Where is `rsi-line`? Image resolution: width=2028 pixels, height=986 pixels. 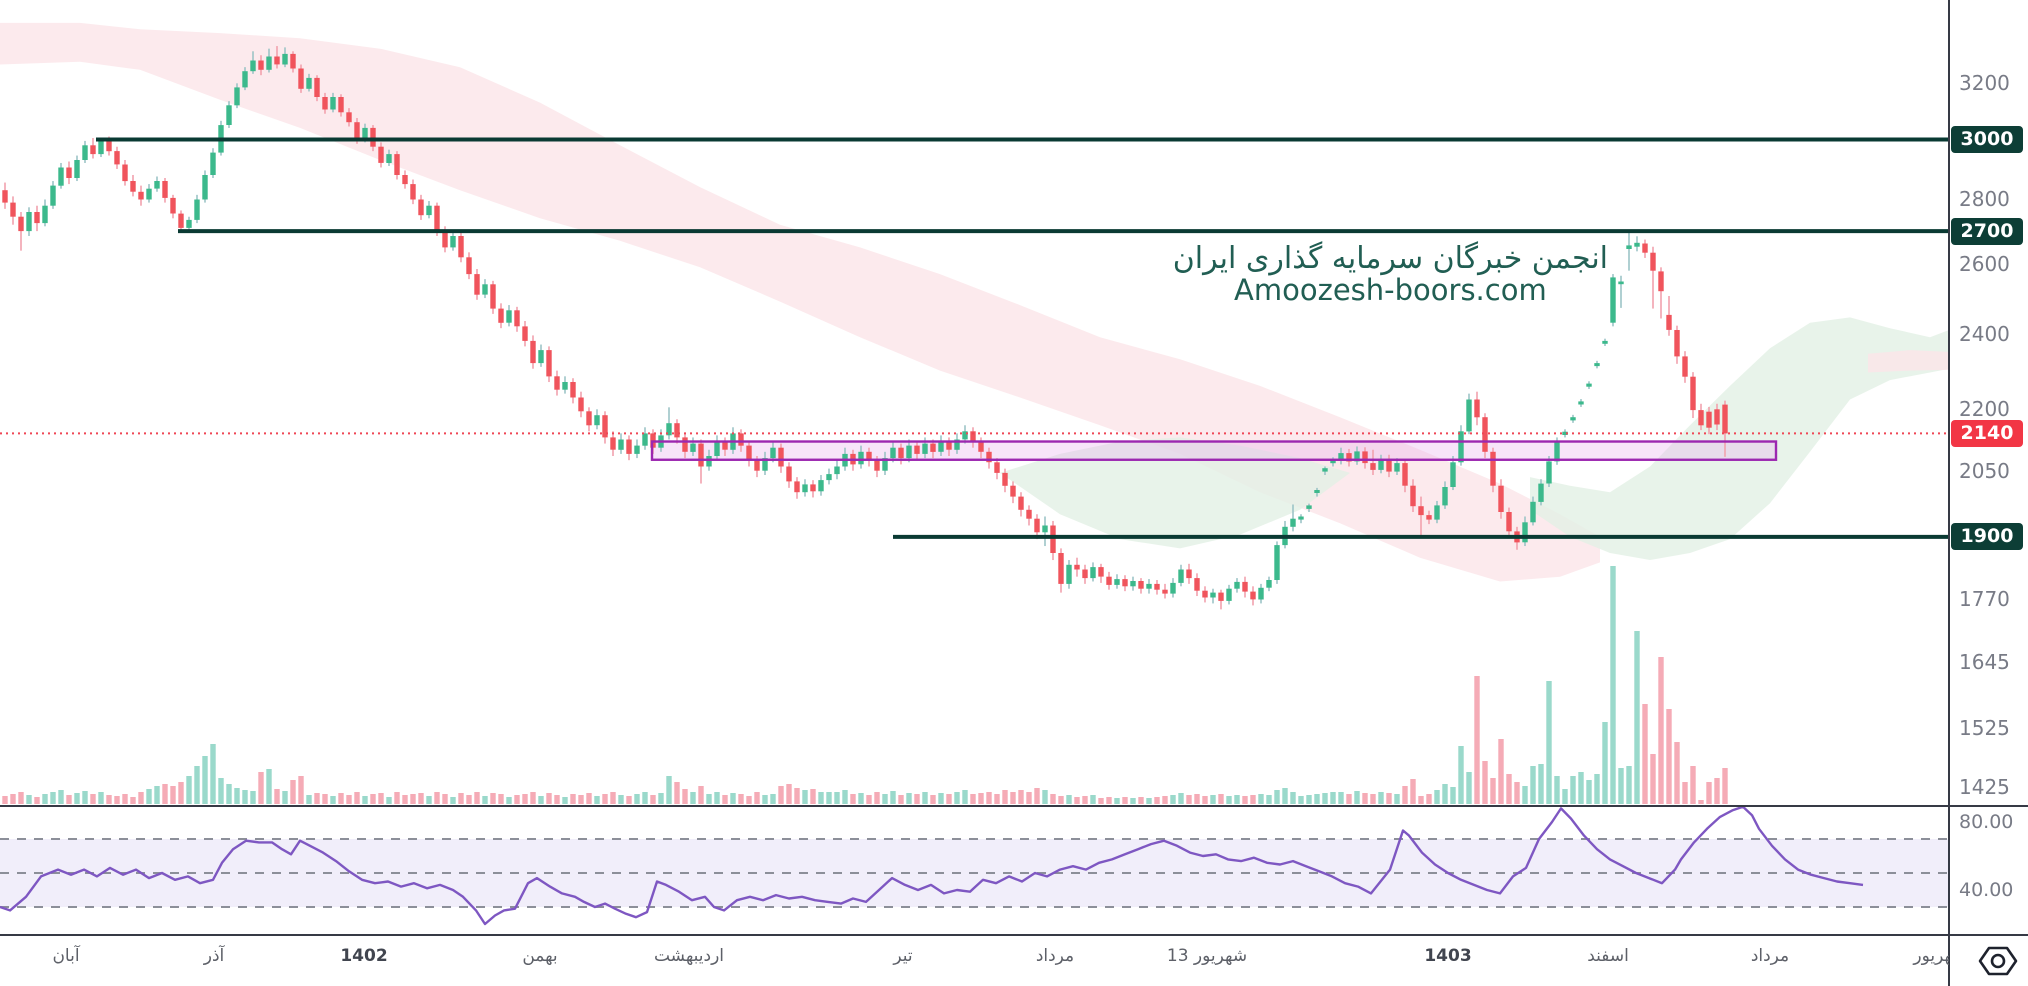
rsi-line is located at coordinates (932, 865).